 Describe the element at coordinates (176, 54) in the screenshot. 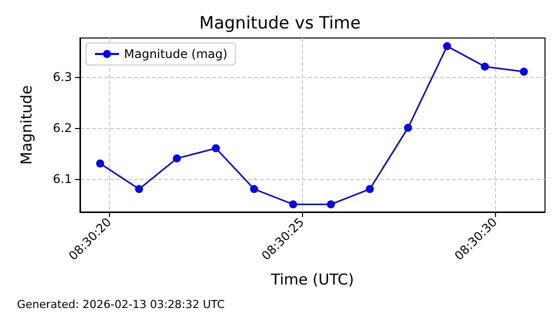

I see `legend-label: Magnitude (mag)` at that location.